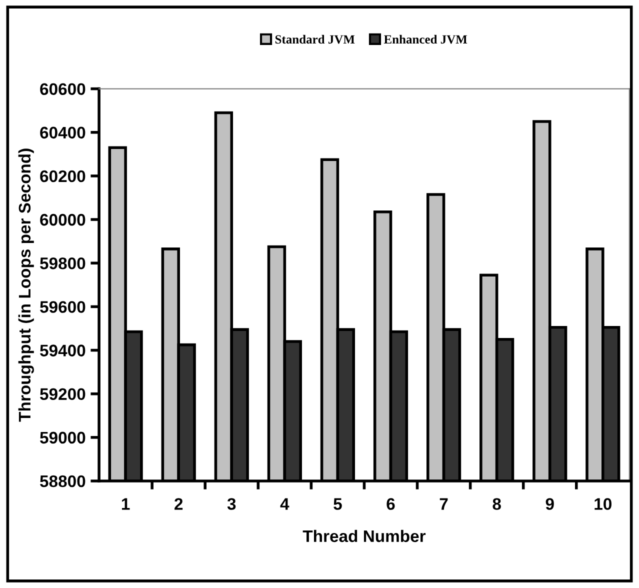 This screenshot has width=639, height=588. What do you see at coordinates (338, 504) in the screenshot?
I see `x-tick-label: 5` at bounding box center [338, 504].